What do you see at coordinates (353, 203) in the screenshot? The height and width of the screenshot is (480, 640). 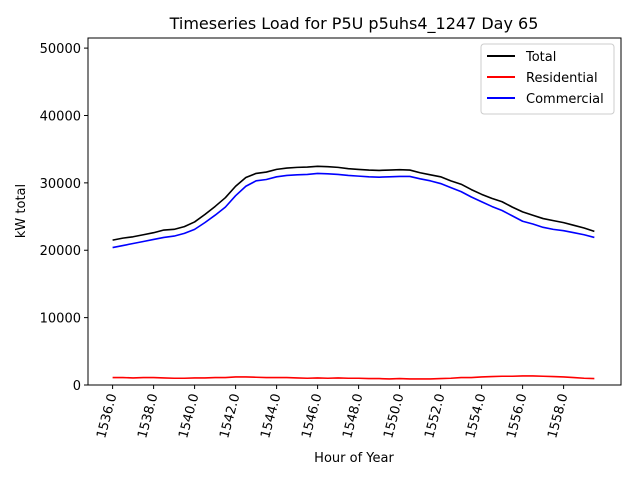 I see `series-line-total` at bounding box center [353, 203].